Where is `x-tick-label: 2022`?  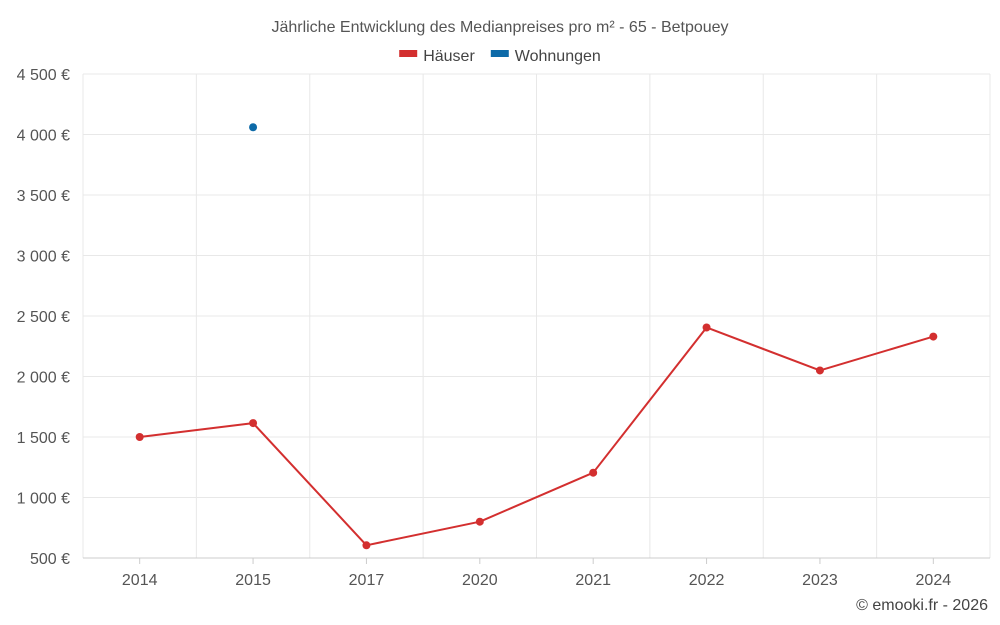 x-tick-label: 2022 is located at coordinates (707, 580).